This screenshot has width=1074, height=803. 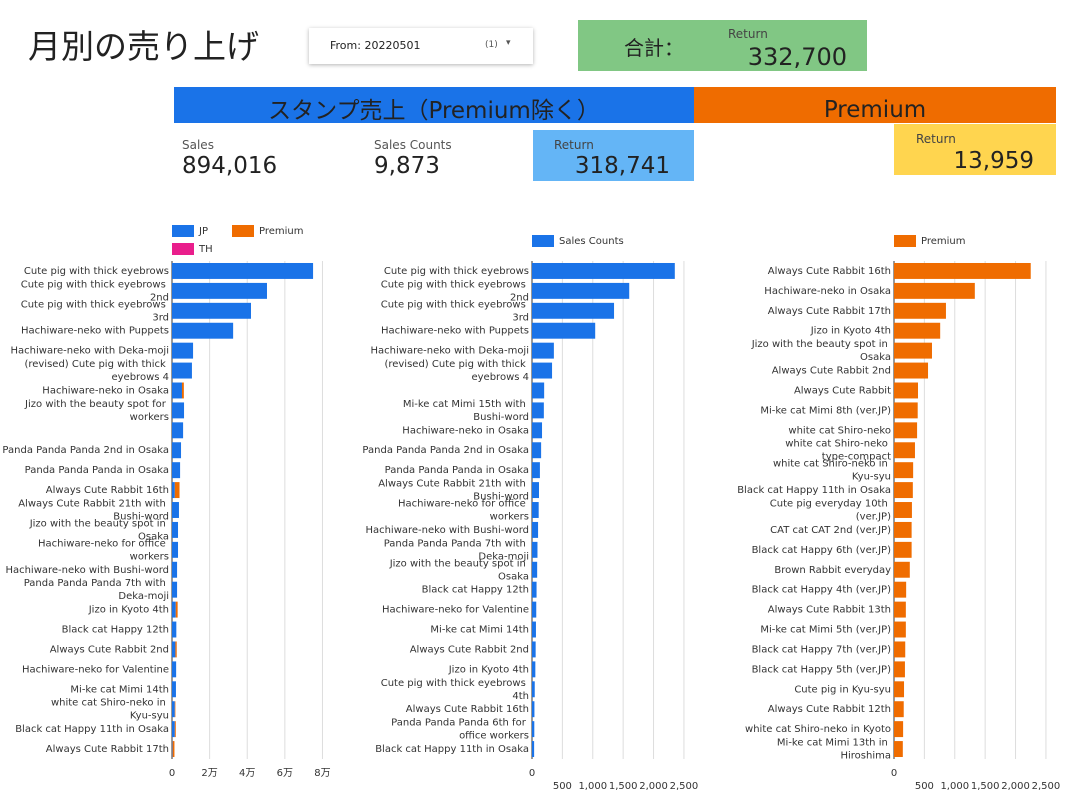 What do you see at coordinates (421, 46) in the screenshot?
I see `date-filter: From: 20220501 (1) ▾` at bounding box center [421, 46].